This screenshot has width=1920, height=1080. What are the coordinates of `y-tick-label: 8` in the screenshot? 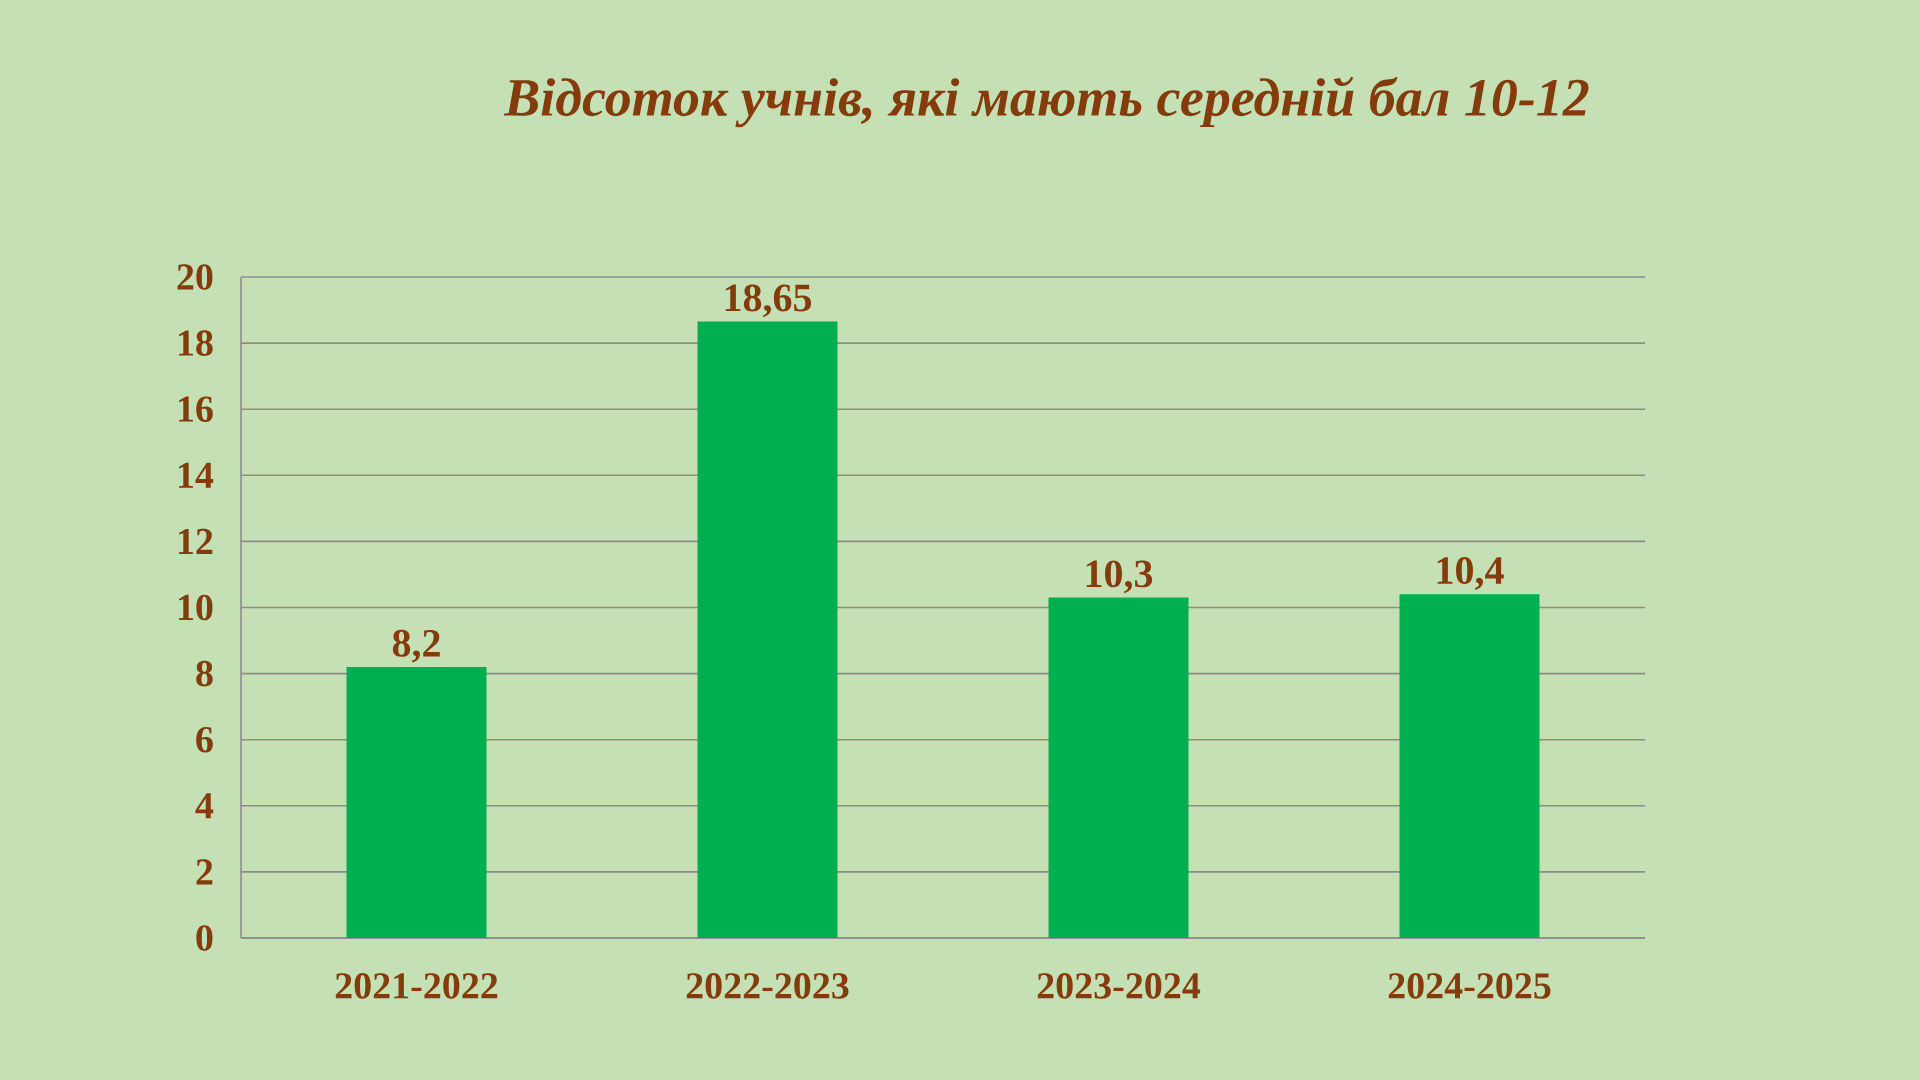 It's located at (204, 673).